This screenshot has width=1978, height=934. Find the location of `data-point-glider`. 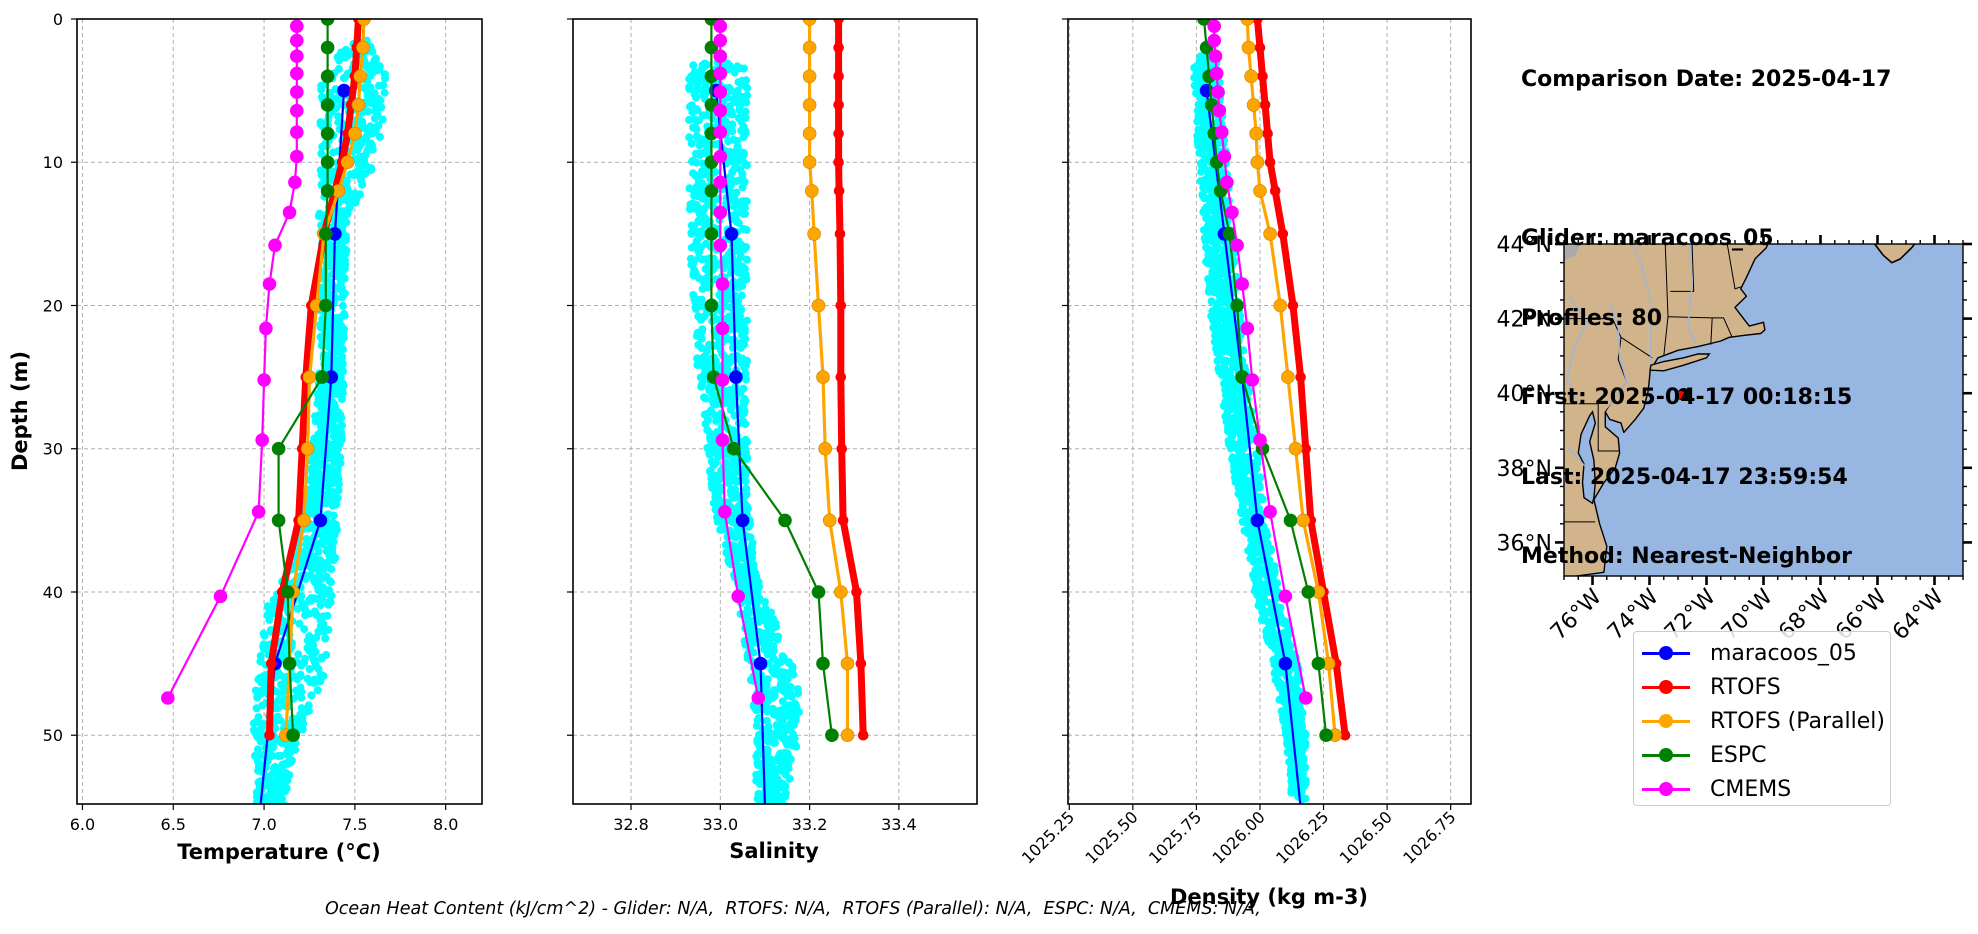

data-point-glider is located at coordinates (760, 663).